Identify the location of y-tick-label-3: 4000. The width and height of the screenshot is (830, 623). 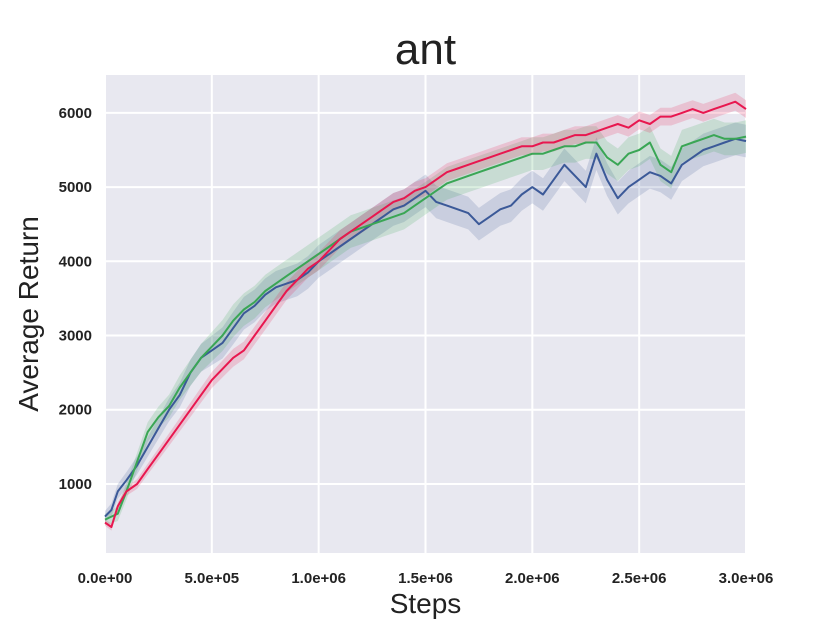
(75, 261).